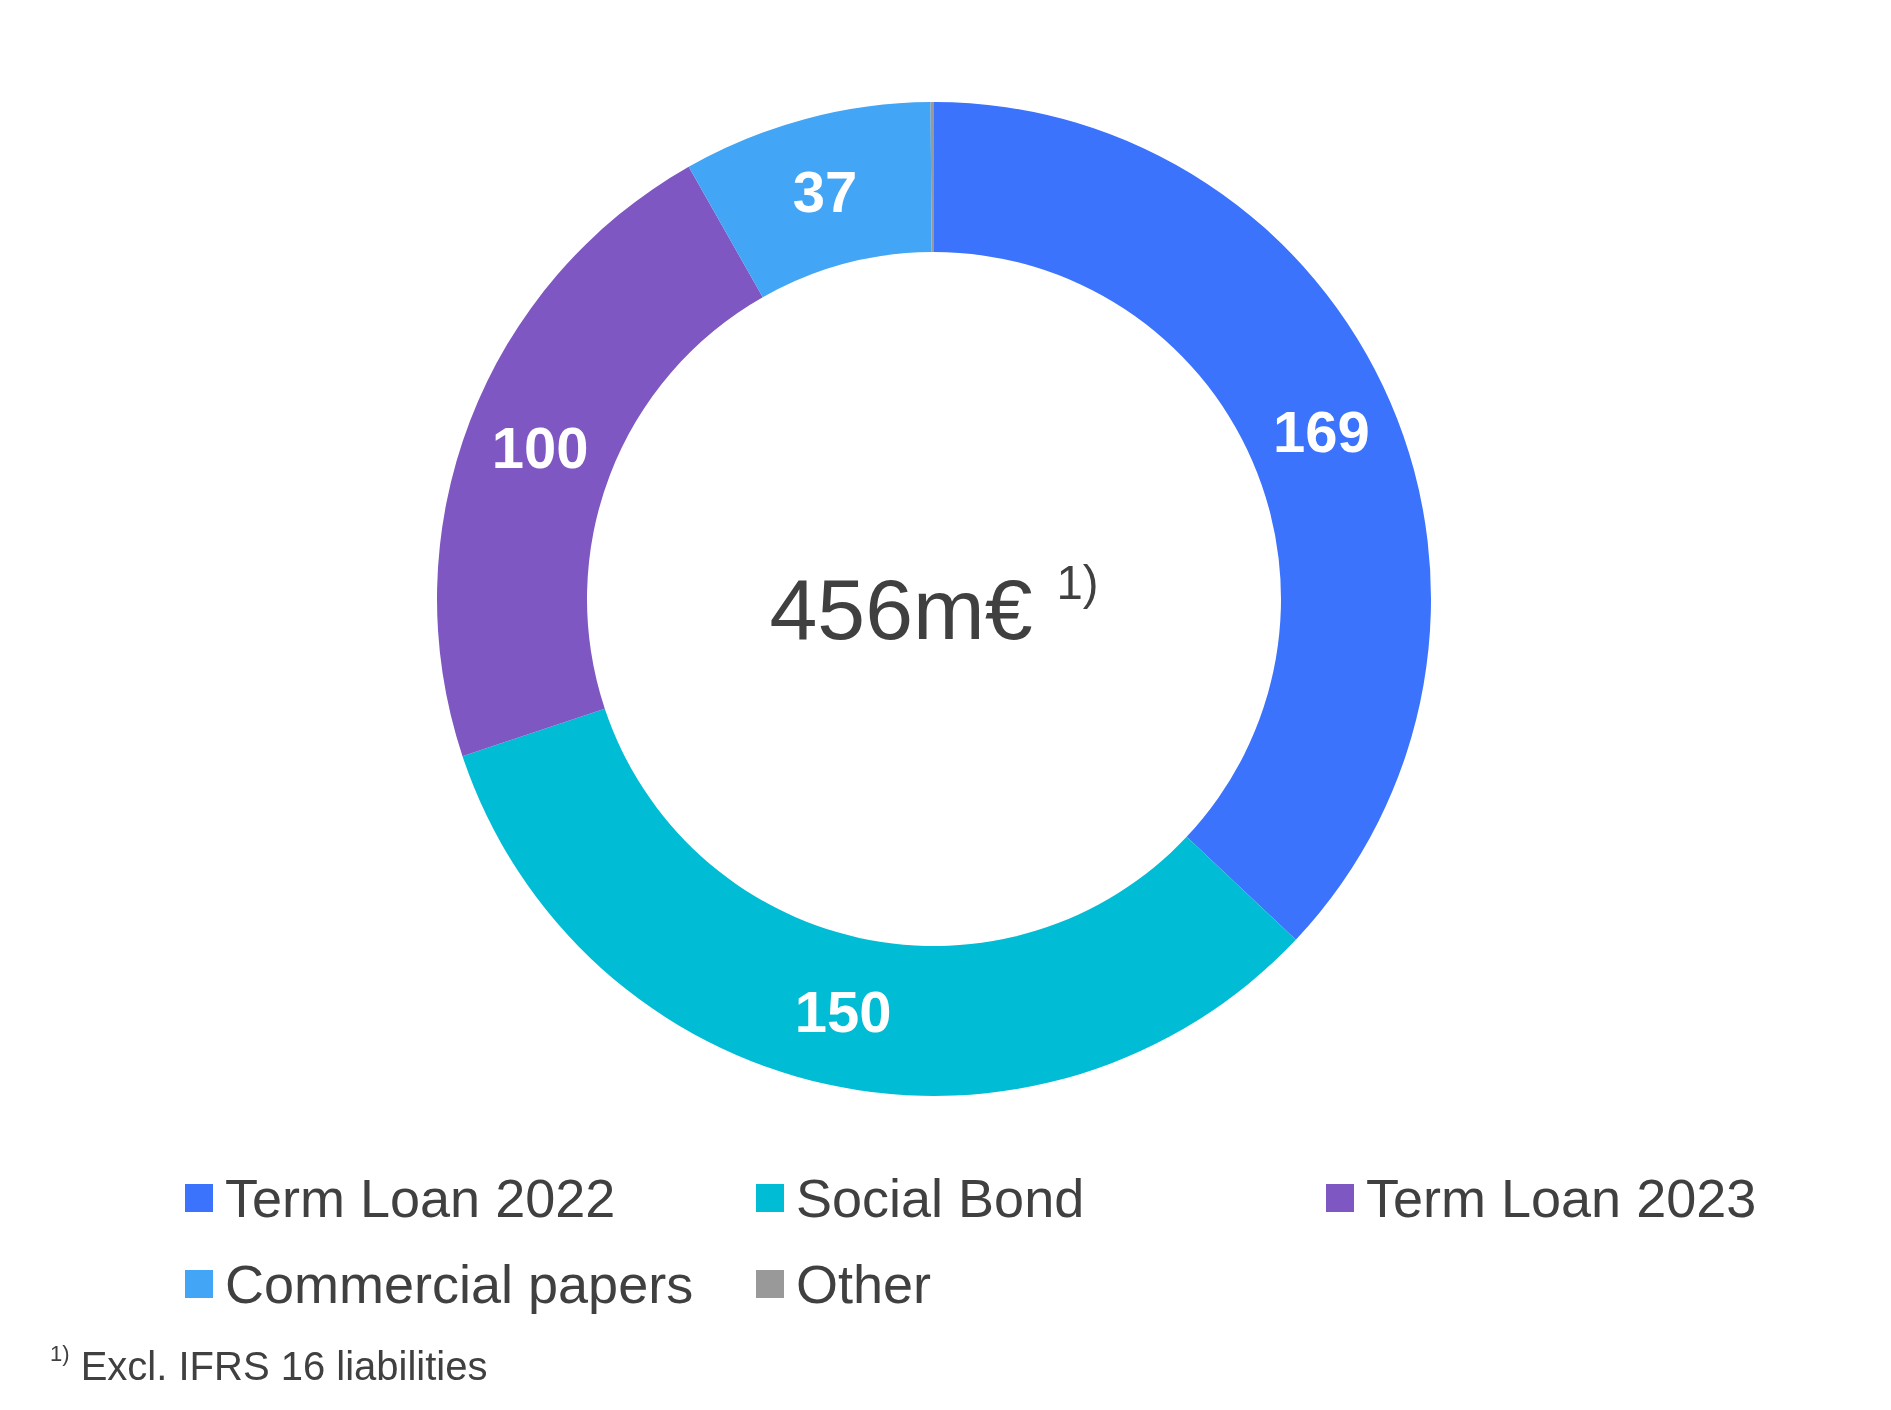 This screenshot has width=1891, height=1410. What do you see at coordinates (459, 1284) in the screenshot?
I see `legend-label: Commercial papers` at bounding box center [459, 1284].